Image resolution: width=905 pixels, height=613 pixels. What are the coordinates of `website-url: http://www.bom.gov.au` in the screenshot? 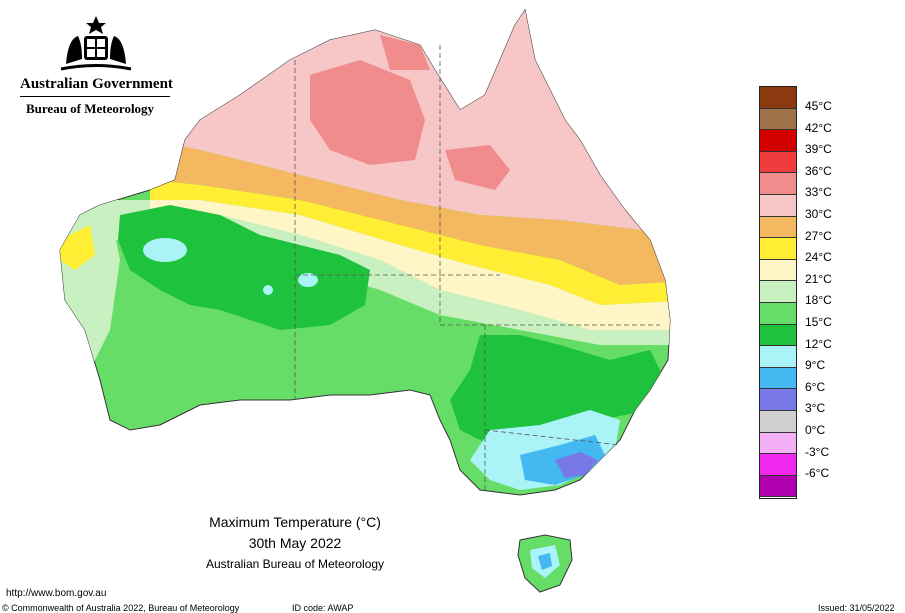 It's located at (56, 593).